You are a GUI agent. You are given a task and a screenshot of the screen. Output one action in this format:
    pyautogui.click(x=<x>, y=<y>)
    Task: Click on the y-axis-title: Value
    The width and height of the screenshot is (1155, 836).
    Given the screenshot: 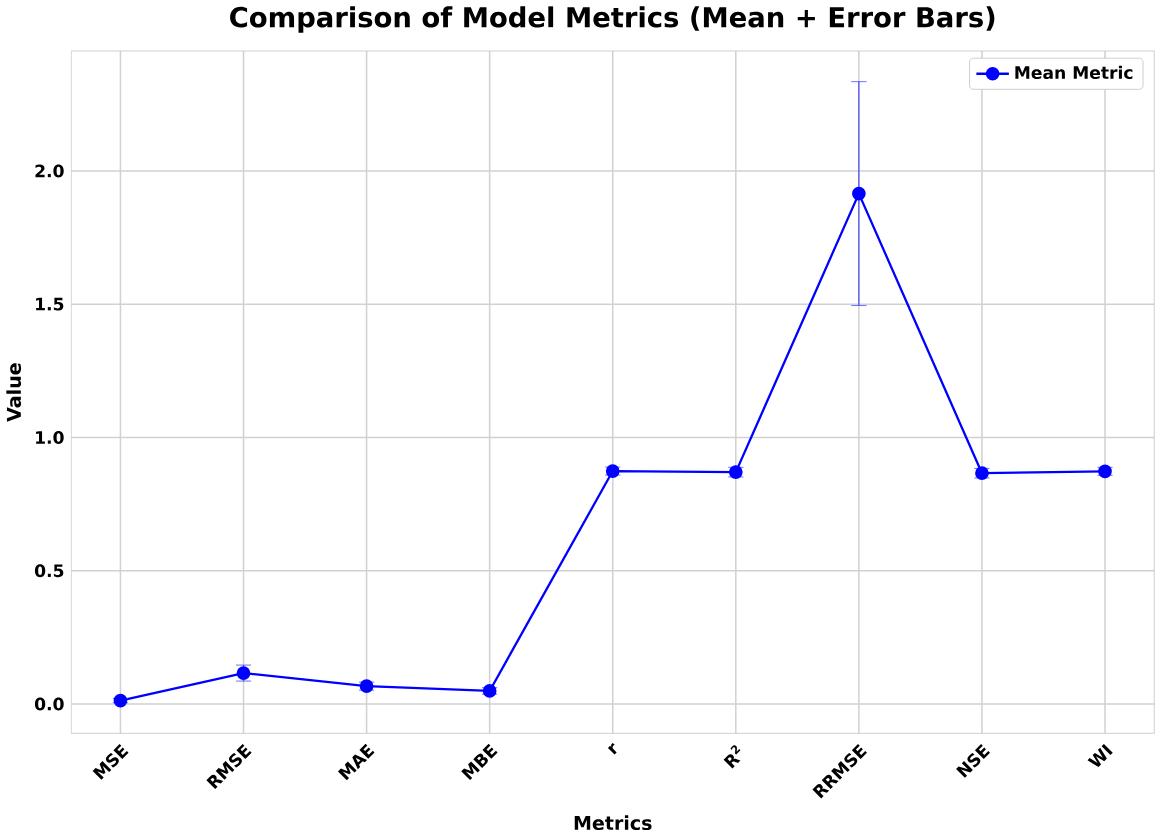 What is the action you would take?
    pyautogui.click(x=14, y=392)
    